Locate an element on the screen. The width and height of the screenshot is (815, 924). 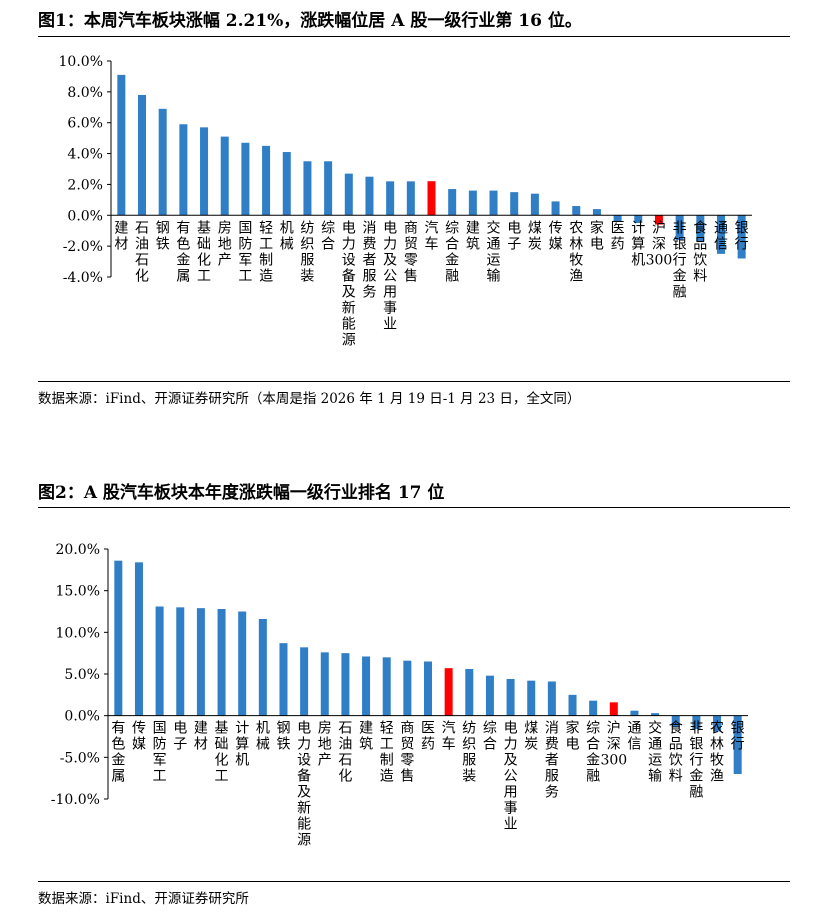
x-tick-label: 食品饮料 is located at coordinates (676, 752).